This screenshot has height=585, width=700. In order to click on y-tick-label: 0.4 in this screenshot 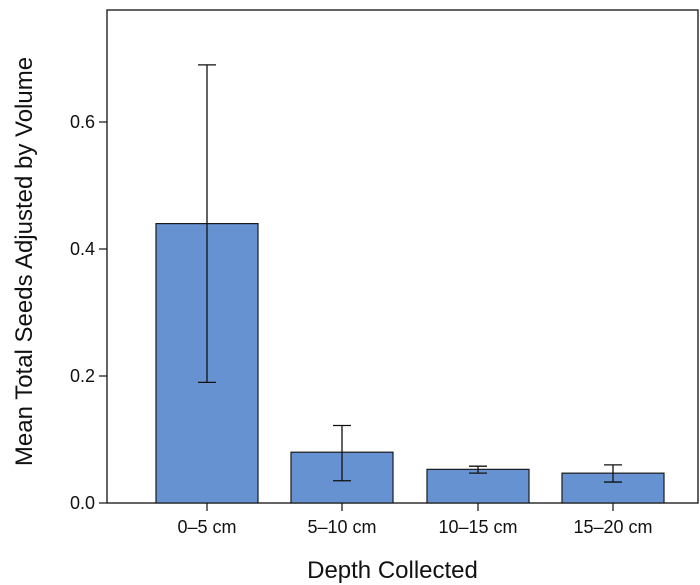, I will do `click(82, 249)`.